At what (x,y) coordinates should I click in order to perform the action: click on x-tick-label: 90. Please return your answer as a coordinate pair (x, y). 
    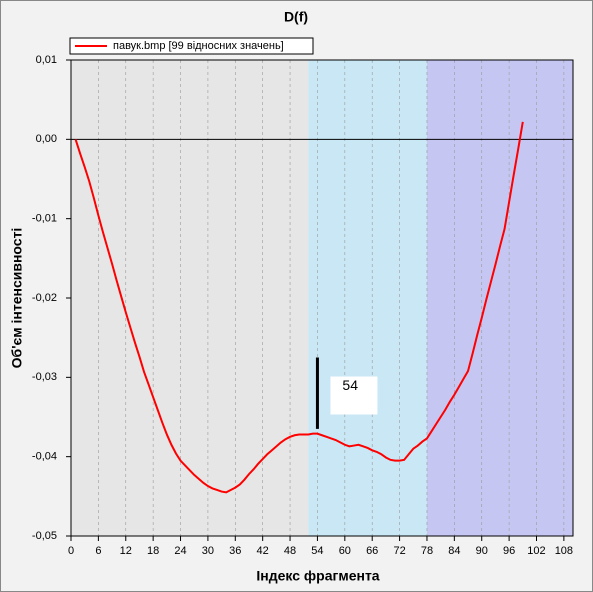
    Looking at the image, I should click on (482, 551).